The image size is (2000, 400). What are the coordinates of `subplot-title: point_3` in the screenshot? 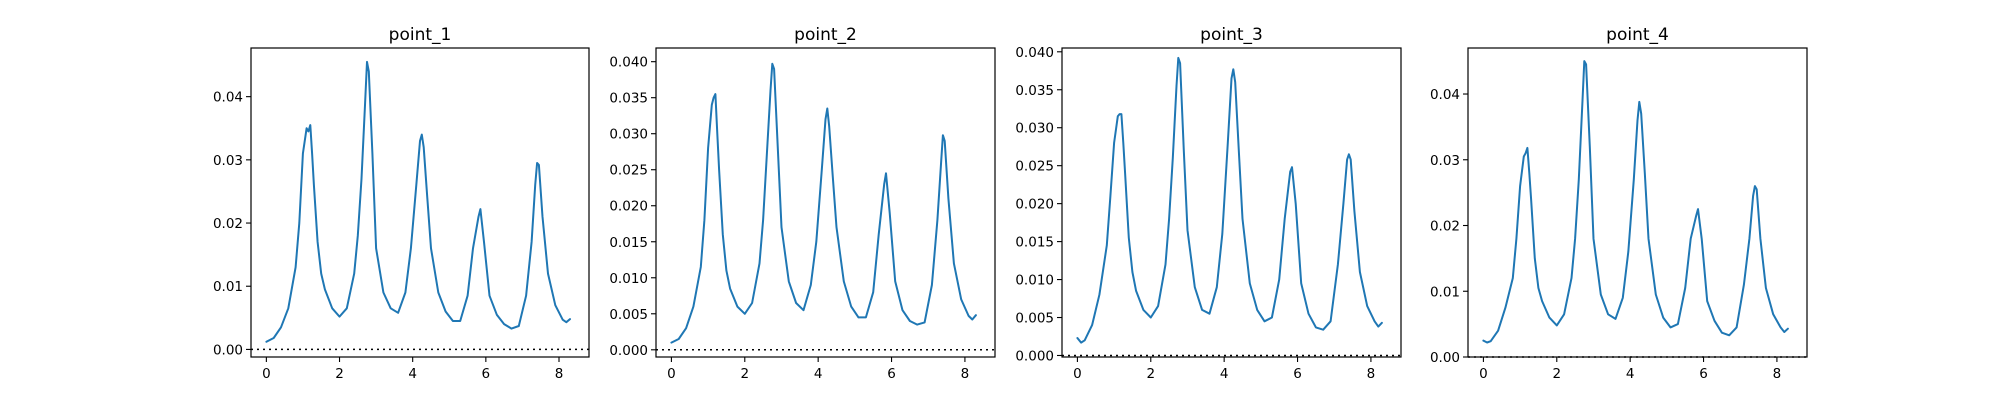 It's located at (1231, 35).